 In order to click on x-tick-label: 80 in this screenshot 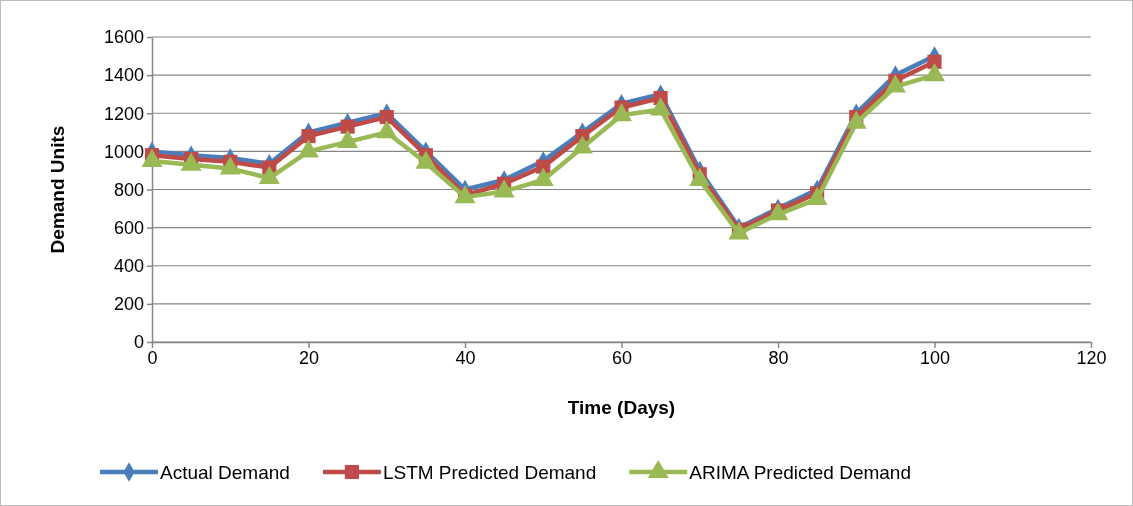, I will do `click(778, 357)`.